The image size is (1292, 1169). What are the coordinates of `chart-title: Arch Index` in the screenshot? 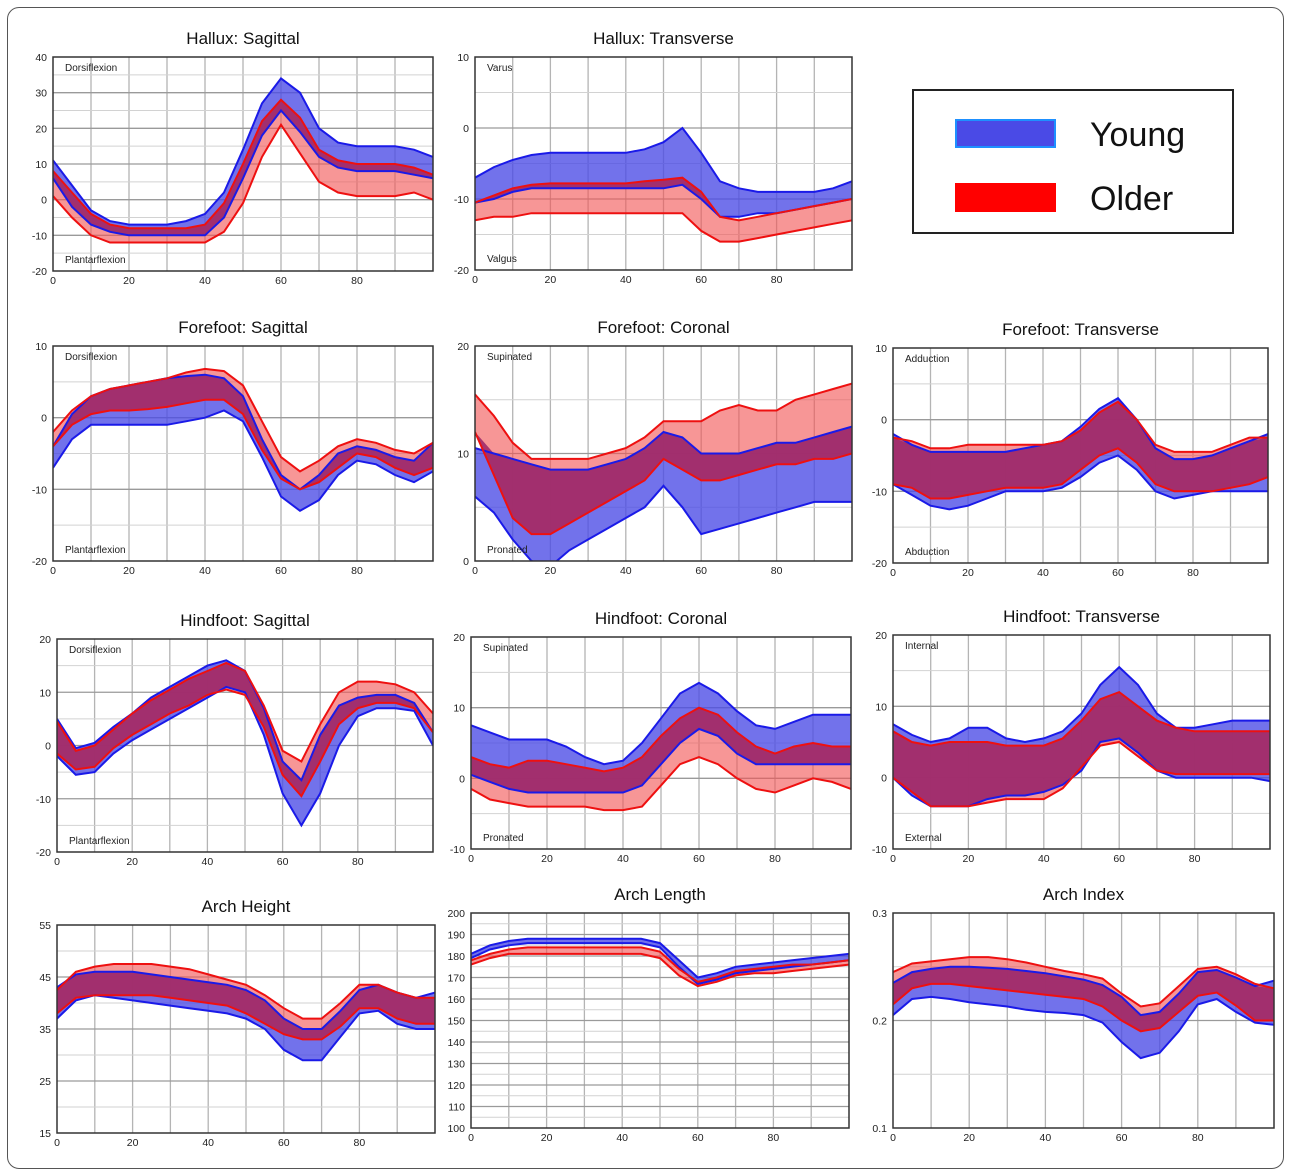 It's located at (1084, 894).